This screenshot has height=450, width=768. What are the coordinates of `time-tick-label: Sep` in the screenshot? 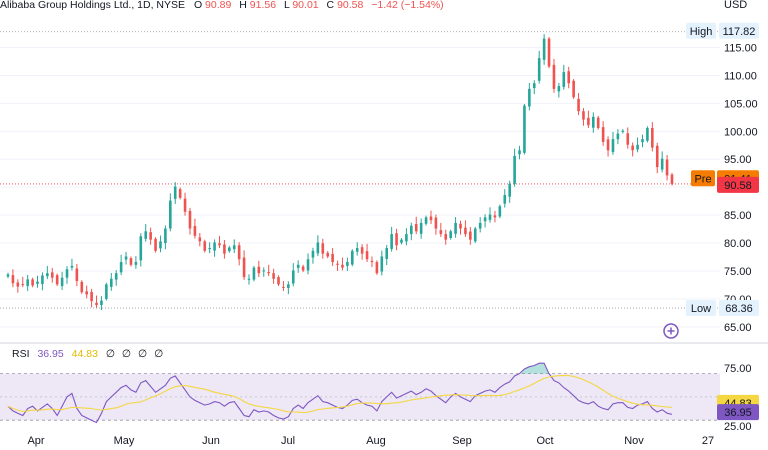 It's located at (462, 441).